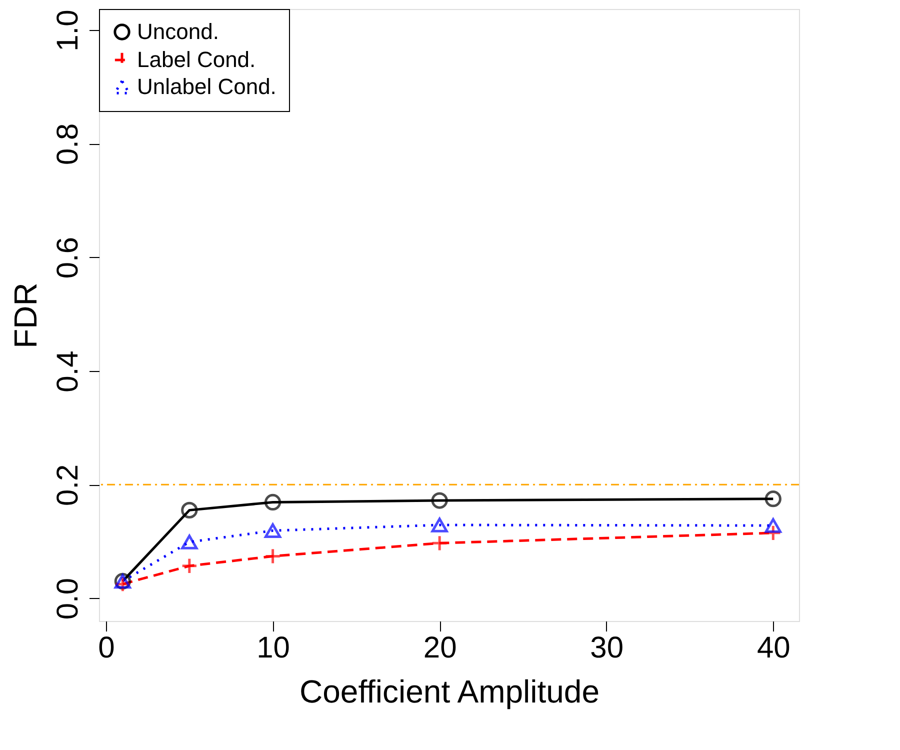  What do you see at coordinates (68, 31) in the screenshot?
I see `y-tick-label: 1.0` at bounding box center [68, 31].